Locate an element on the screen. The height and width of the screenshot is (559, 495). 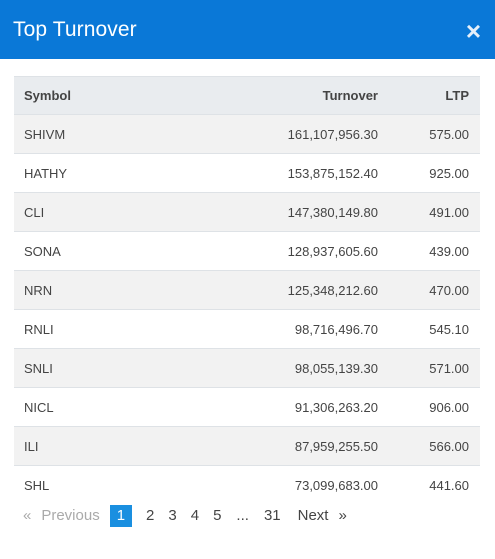
double-chevron-right-icon: » is located at coordinates (342, 515).